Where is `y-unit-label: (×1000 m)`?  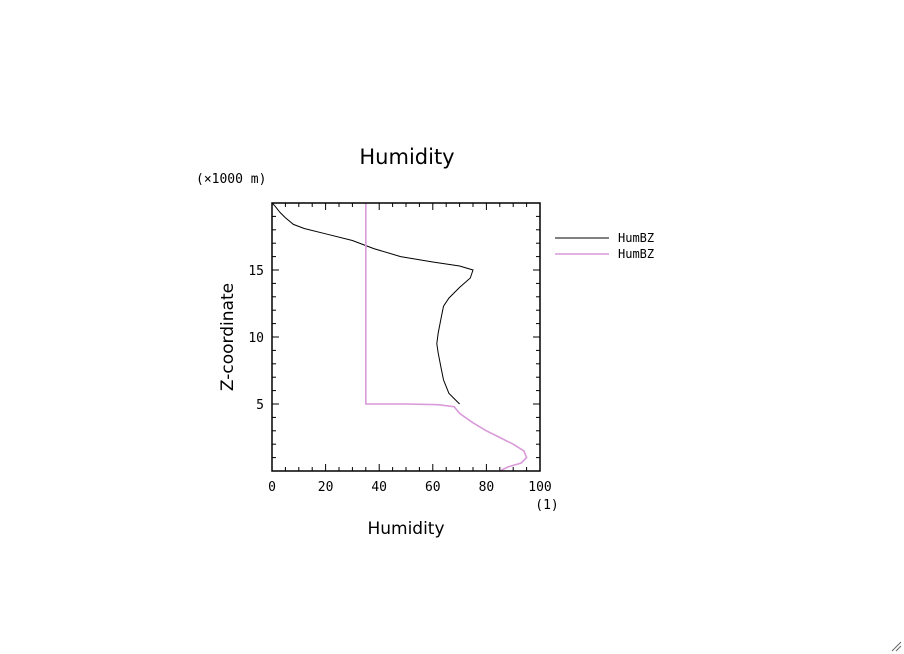
y-unit-label: (×1000 m) is located at coordinates (231, 179).